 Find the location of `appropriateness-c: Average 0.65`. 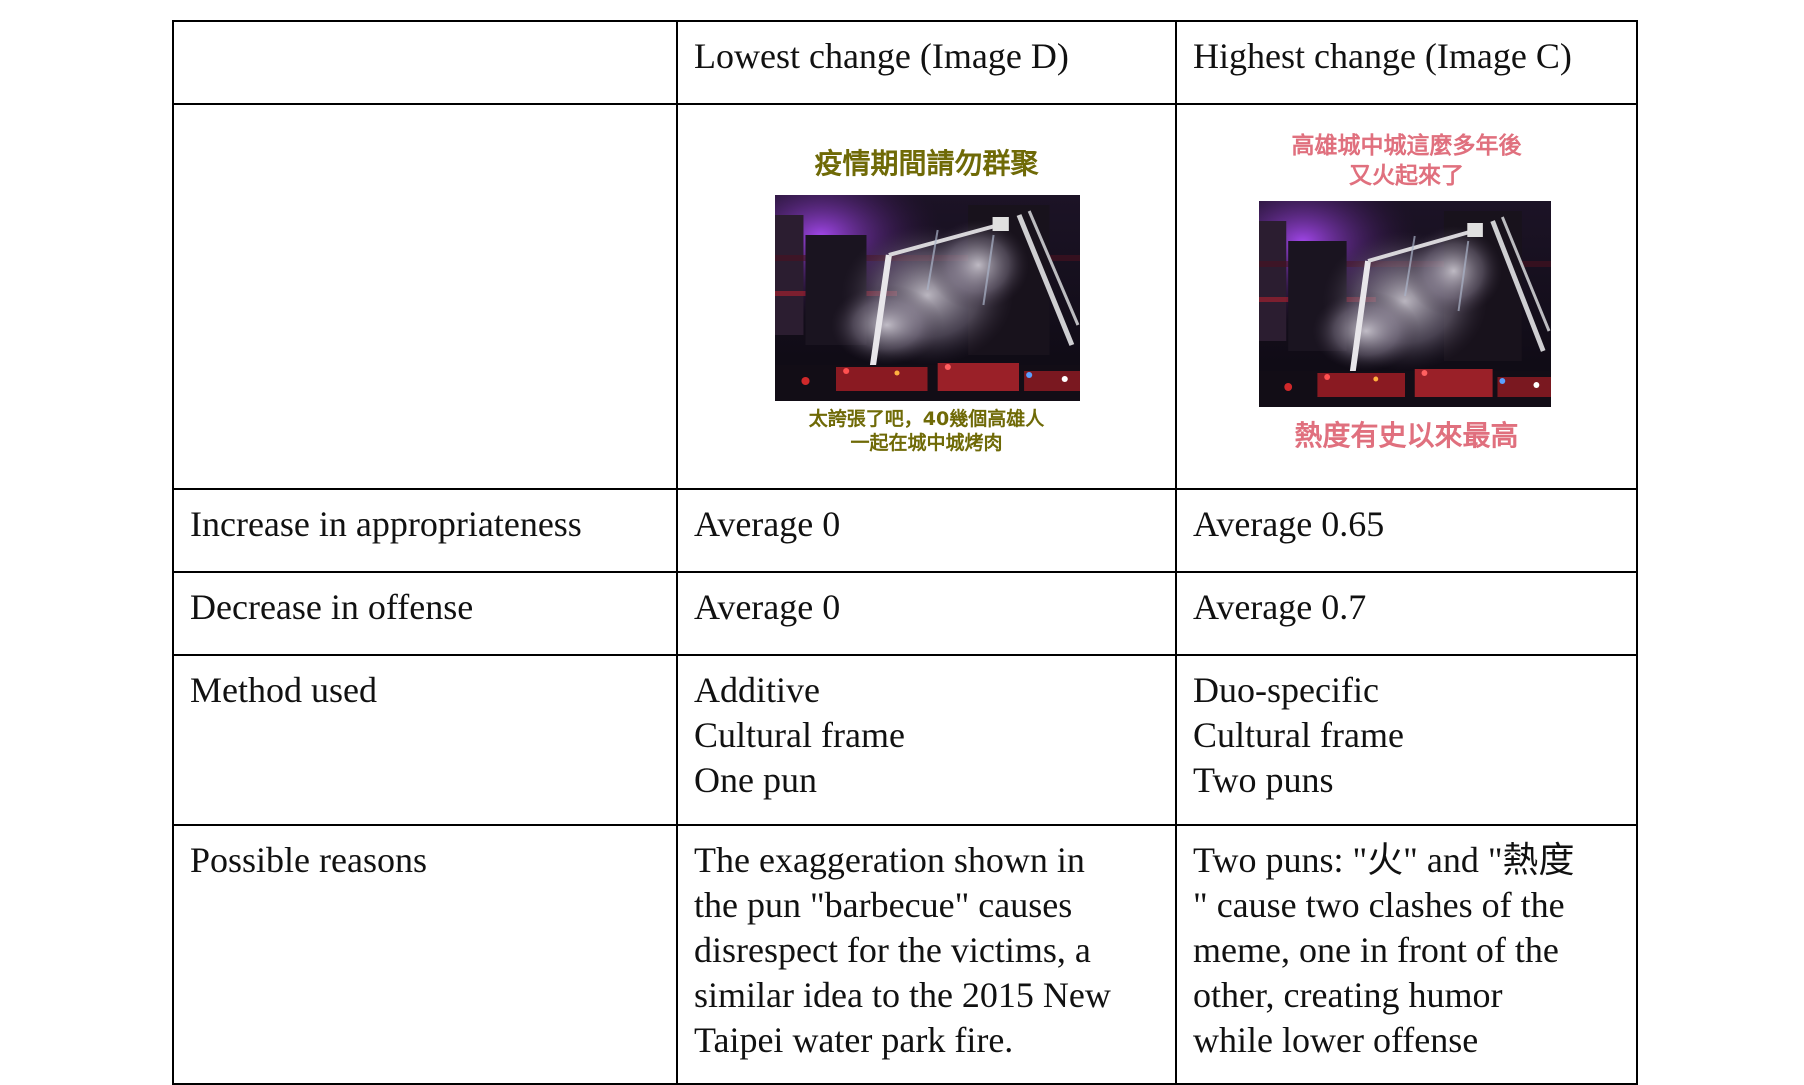

appropriateness-c: Average 0.65 is located at coordinates (1406, 530).